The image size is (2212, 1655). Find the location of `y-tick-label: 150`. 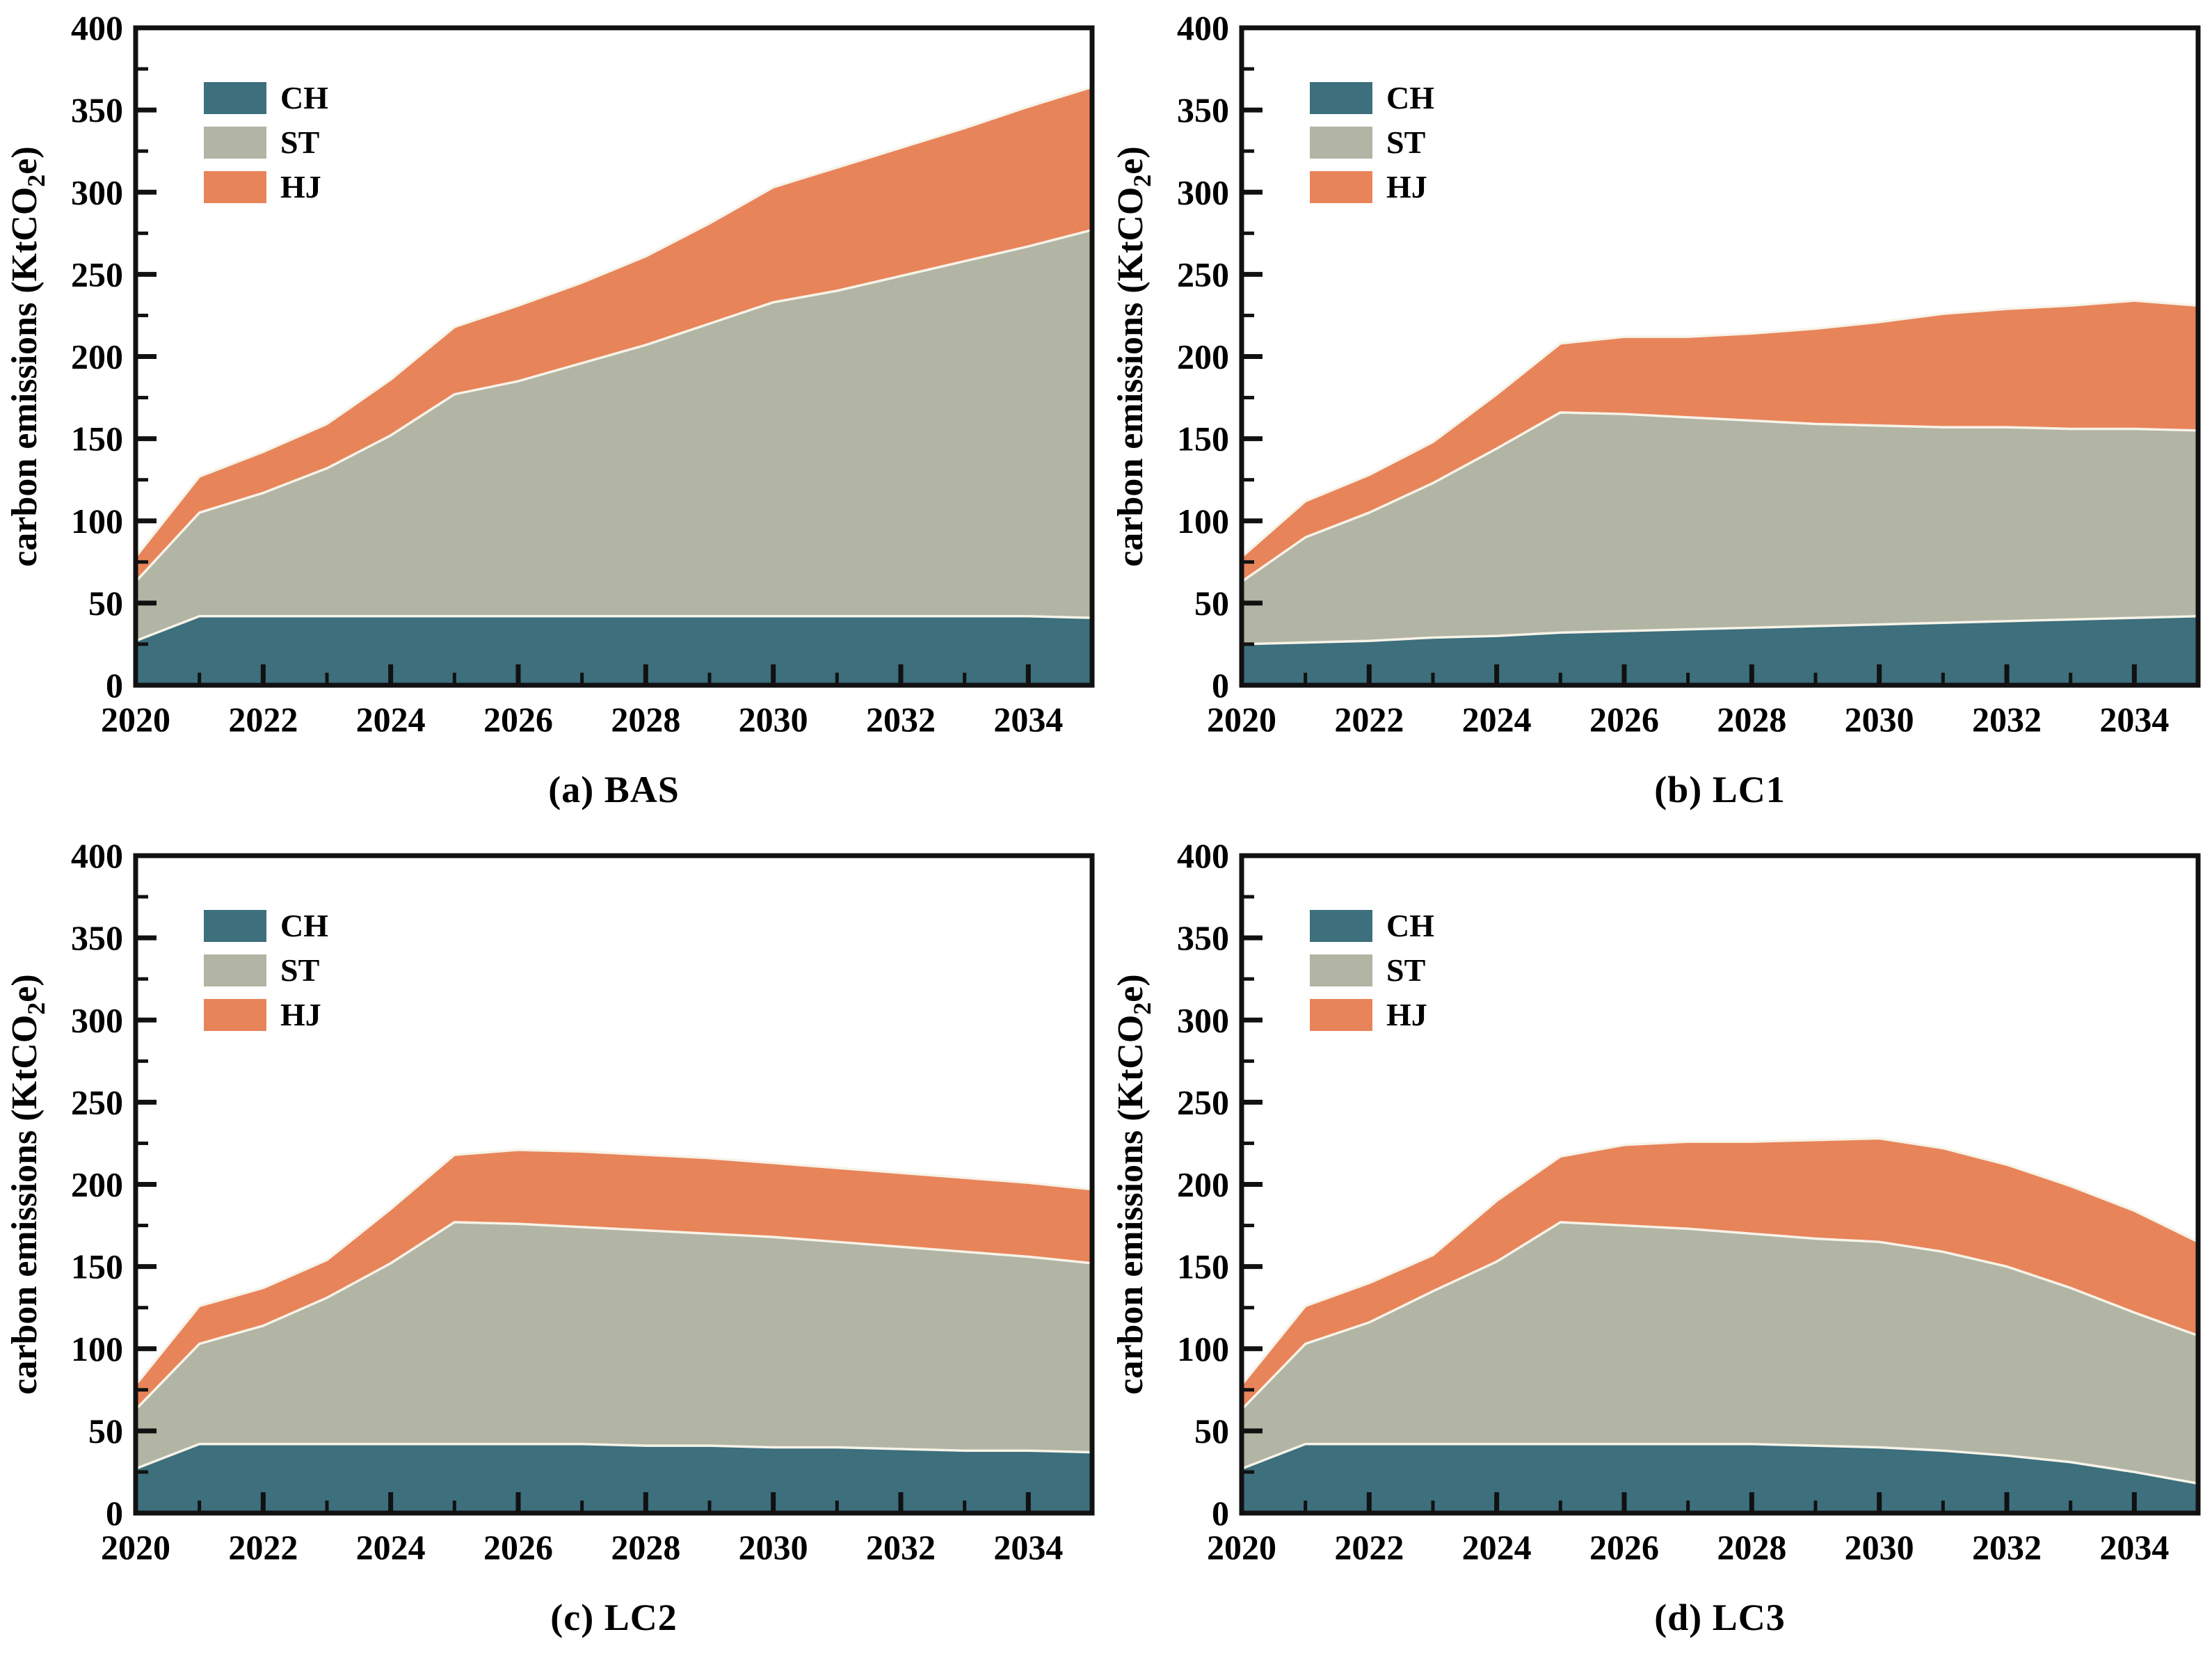

y-tick-label: 150 is located at coordinates (1203, 1266).